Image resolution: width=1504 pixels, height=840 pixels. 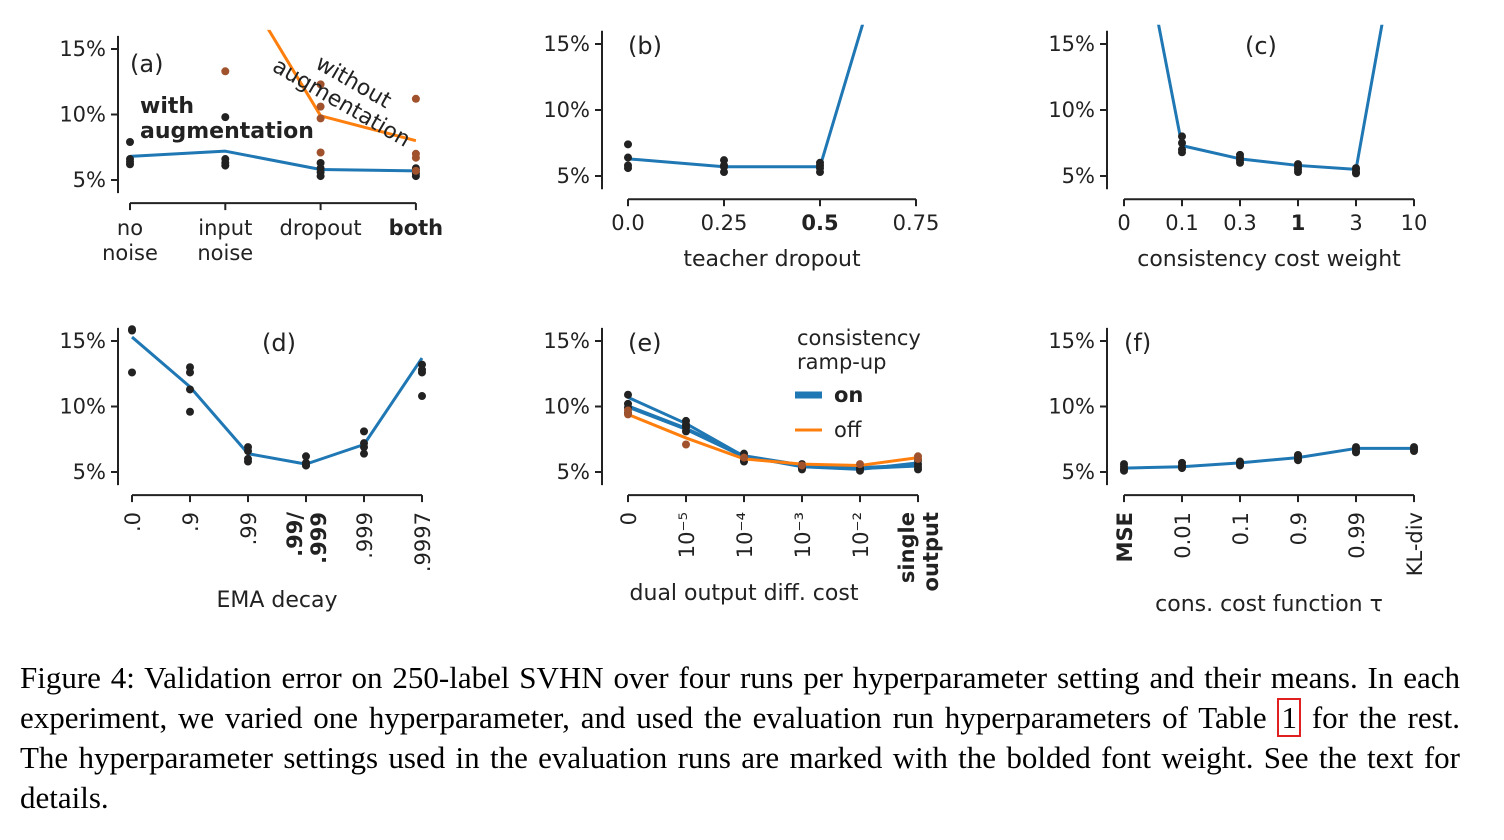 What do you see at coordinates (861, 535) in the screenshot?
I see `x-tick-label: 10⁻²` at bounding box center [861, 535].